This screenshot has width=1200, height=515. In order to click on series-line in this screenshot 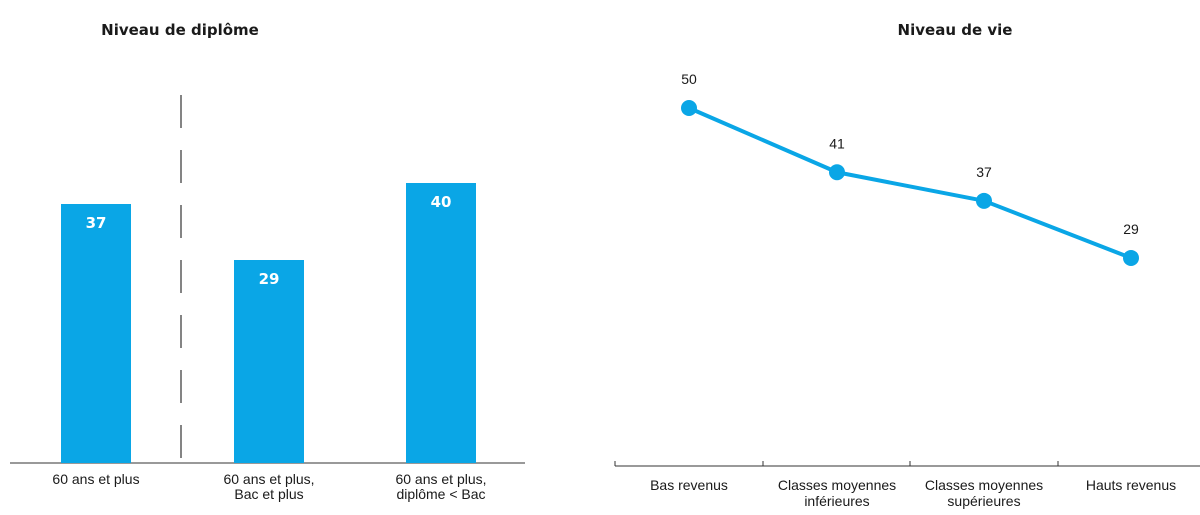, I will do `click(910, 183)`.